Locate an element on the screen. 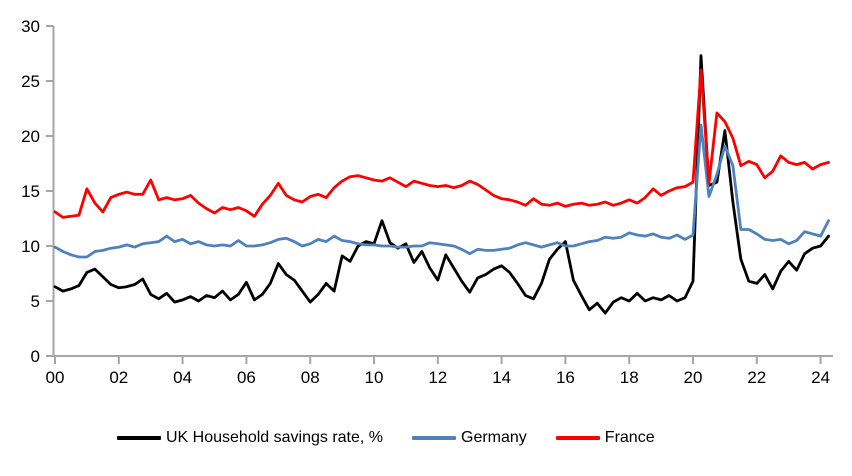 Image resolution: width=852 pixels, height=476 pixels. y-tick-label: 0 is located at coordinates (35, 356).